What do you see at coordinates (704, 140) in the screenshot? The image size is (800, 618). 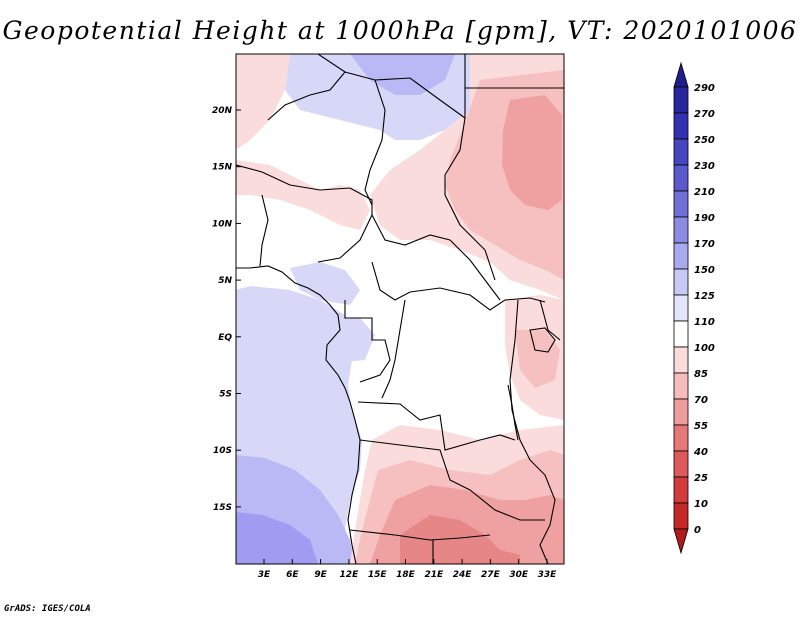 I see `colorbar-label: 250` at bounding box center [704, 140].